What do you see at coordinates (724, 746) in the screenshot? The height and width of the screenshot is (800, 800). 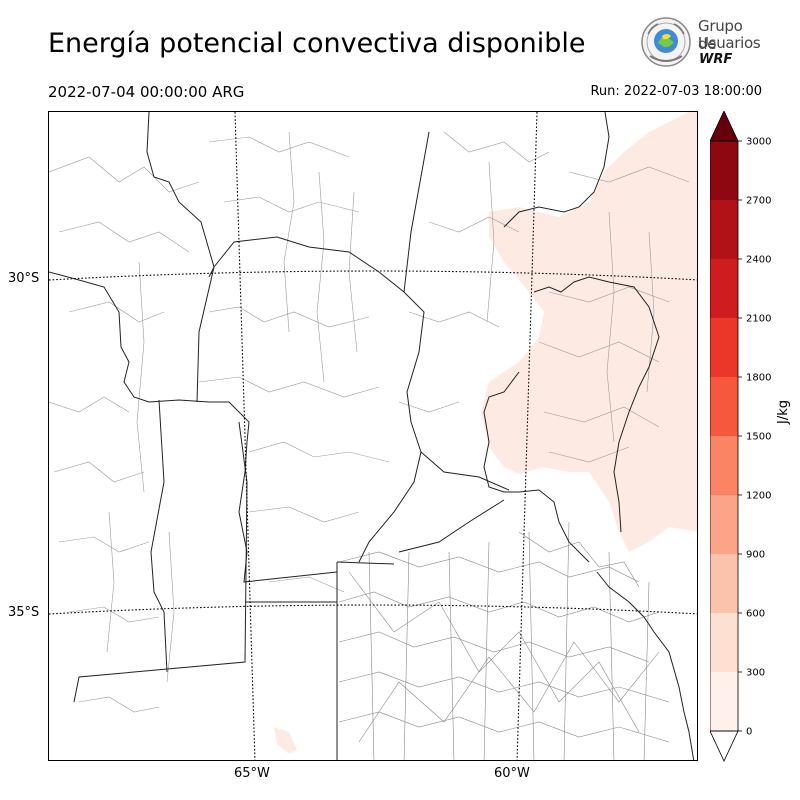 I see `colorbar-extend-low` at bounding box center [724, 746].